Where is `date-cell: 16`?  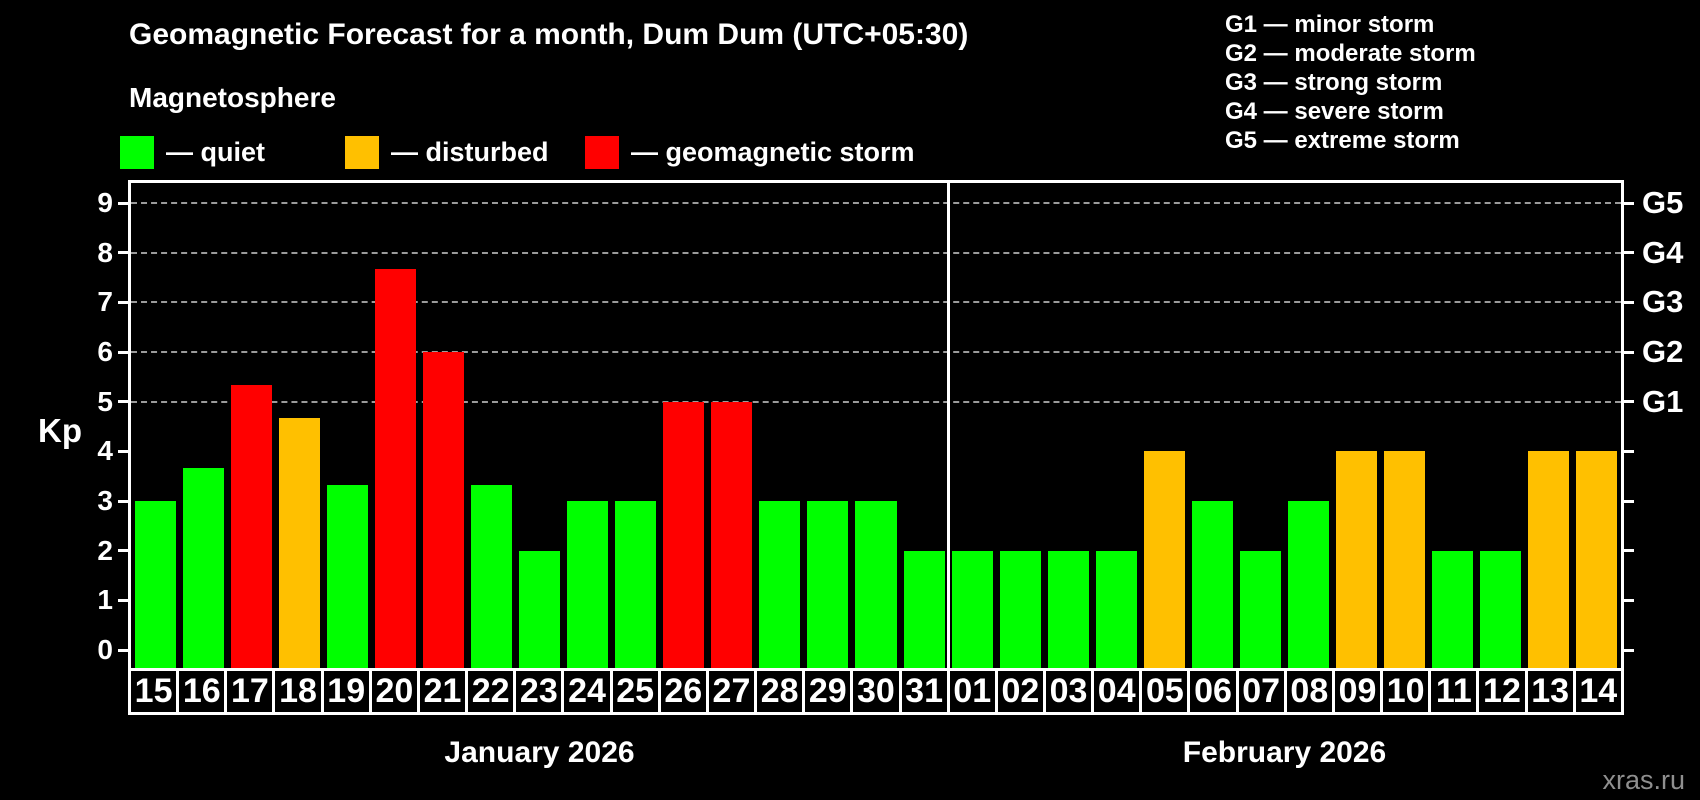
date-cell: 16 is located at coordinates (202, 691).